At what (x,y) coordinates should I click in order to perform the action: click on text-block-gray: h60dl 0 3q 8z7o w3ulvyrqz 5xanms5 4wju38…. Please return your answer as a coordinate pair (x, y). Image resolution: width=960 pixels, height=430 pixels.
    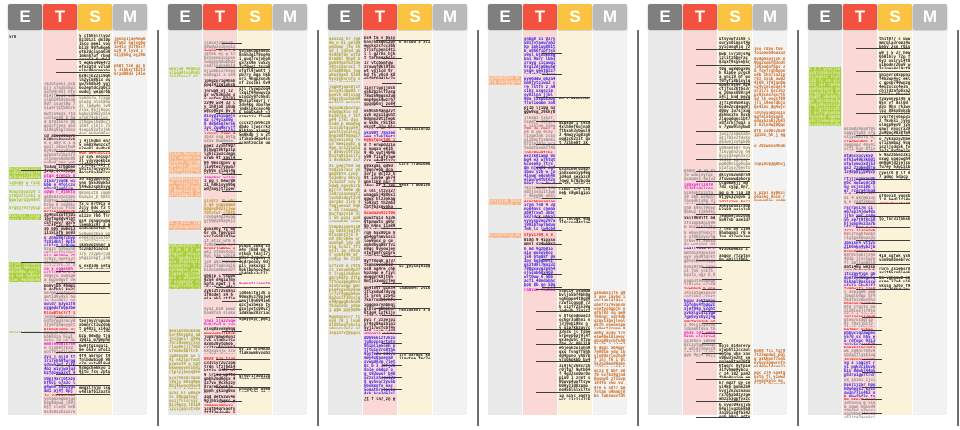
    Looking at the image, I should click on (700, 175).